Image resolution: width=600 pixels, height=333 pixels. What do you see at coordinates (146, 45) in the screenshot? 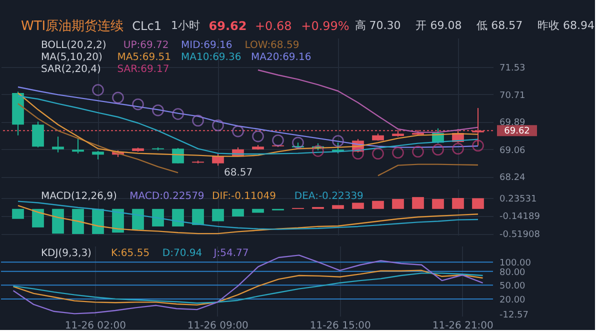
I see `text: UP:69.72` at bounding box center [146, 45].